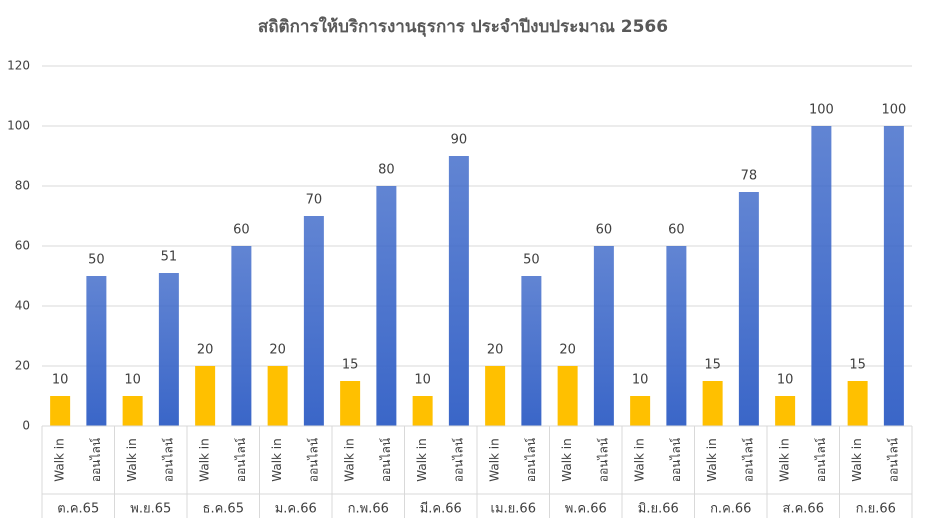  What do you see at coordinates (22, 246) in the screenshot?
I see `y-tick-label: 60` at bounding box center [22, 246].